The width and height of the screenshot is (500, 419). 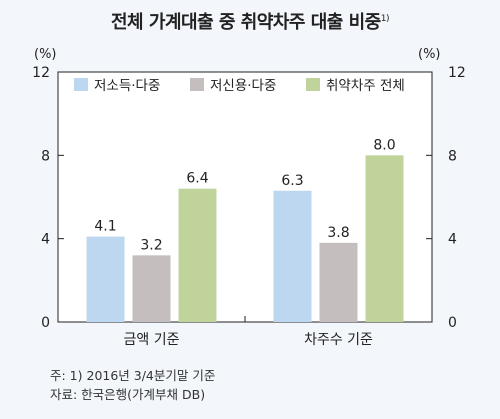 What do you see at coordinates (45, 54) in the screenshot?
I see `left-axis-unit: (%)` at bounding box center [45, 54].